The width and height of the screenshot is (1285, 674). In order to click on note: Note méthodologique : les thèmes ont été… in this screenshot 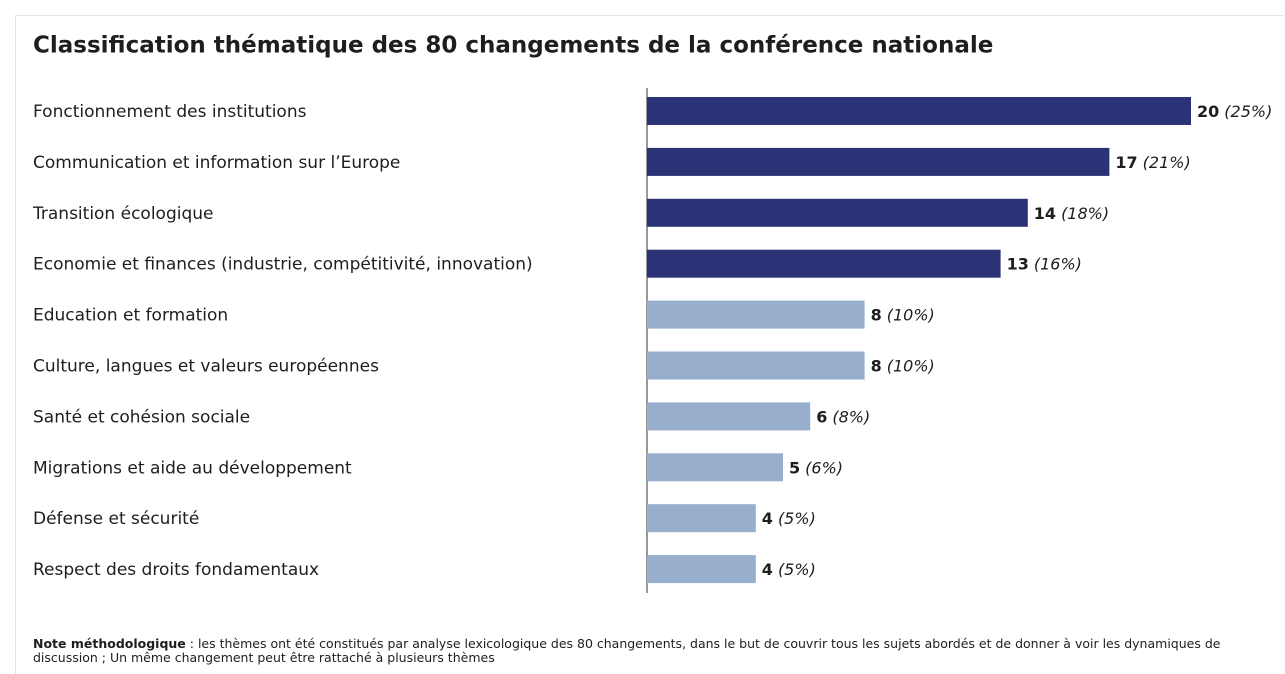, I will do `click(655, 651)`.